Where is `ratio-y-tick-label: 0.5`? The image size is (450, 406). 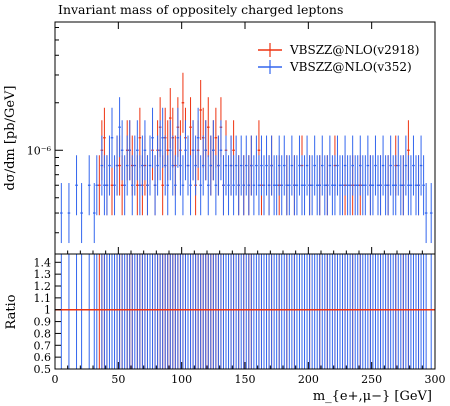 ratio-y-tick-label: 0.5 is located at coordinates (43, 369).